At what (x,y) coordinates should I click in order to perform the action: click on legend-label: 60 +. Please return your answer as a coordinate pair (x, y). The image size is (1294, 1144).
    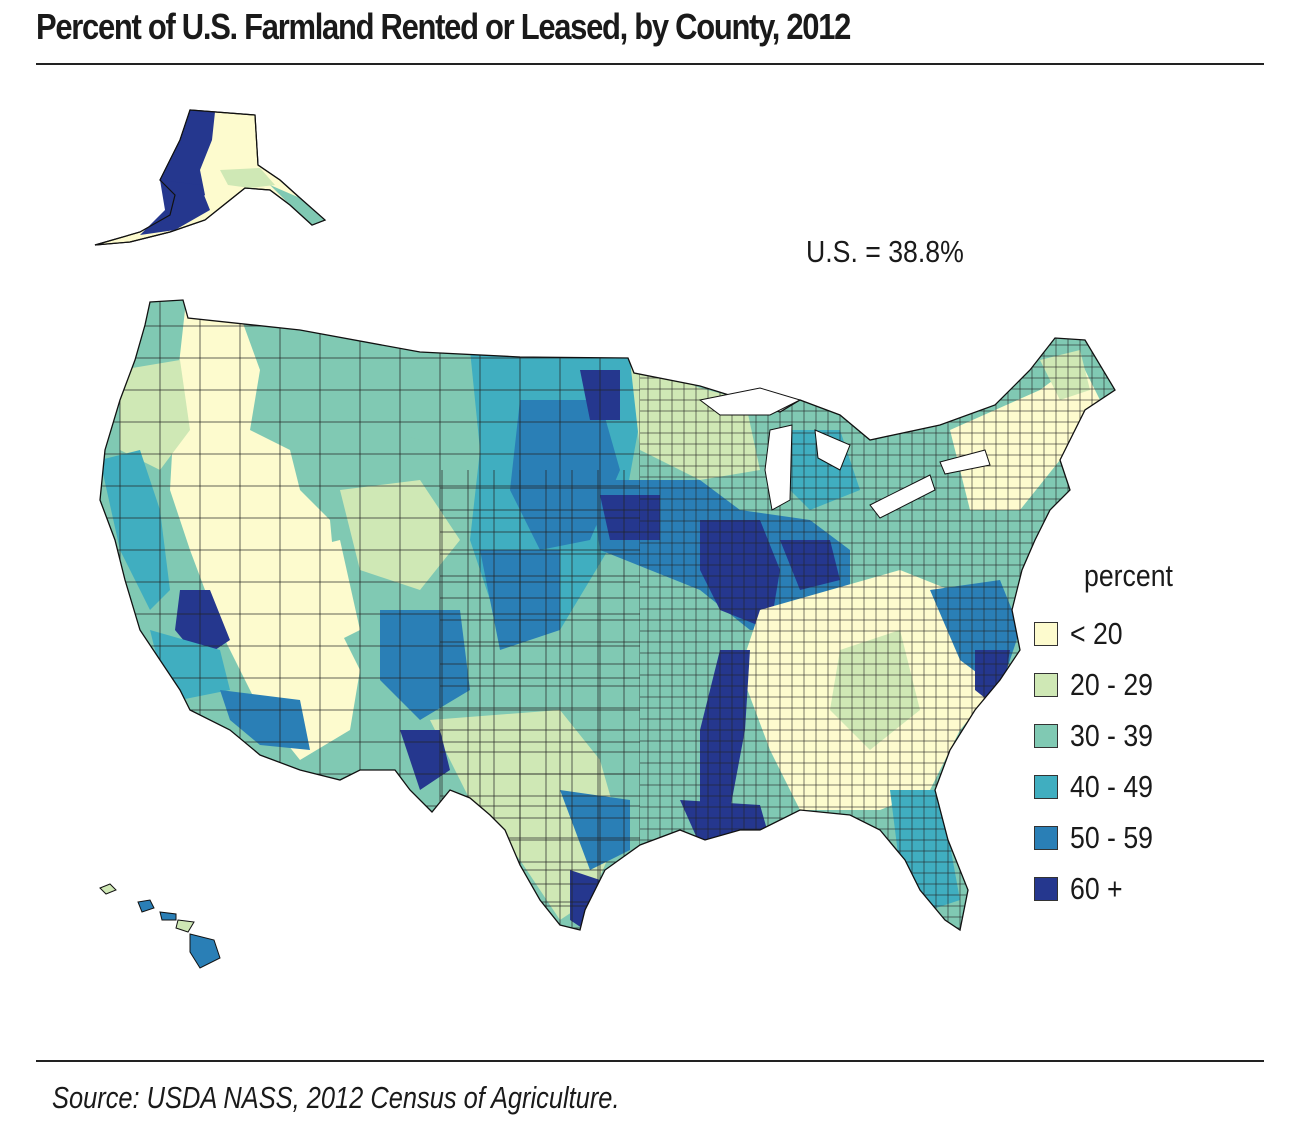
    Looking at the image, I should click on (1096, 888).